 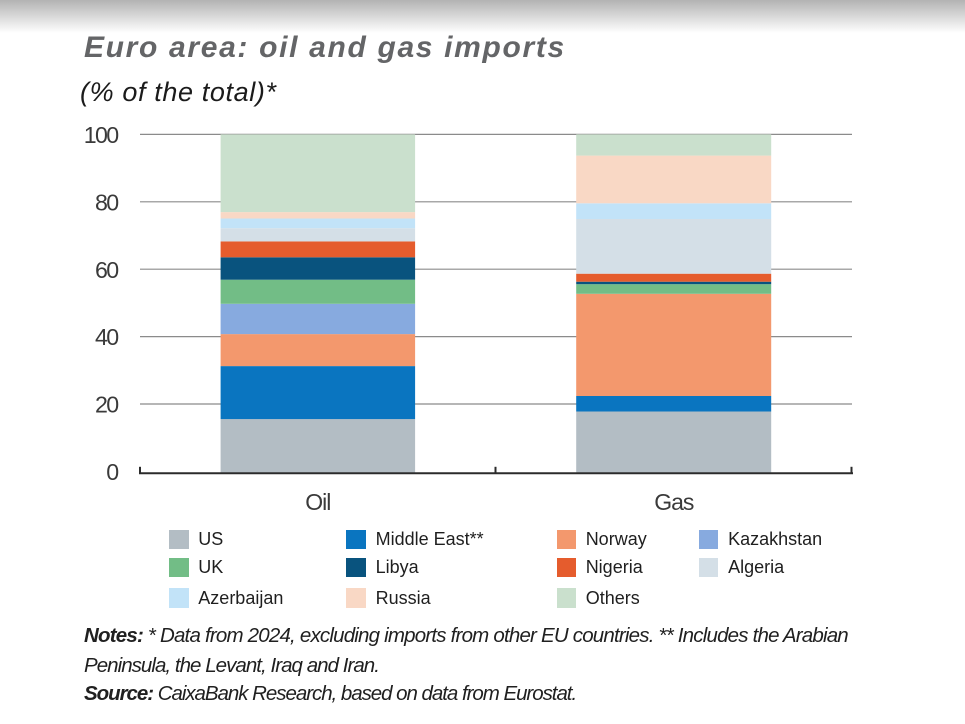 I want to click on svg-text: 100, so click(x=101, y=135).